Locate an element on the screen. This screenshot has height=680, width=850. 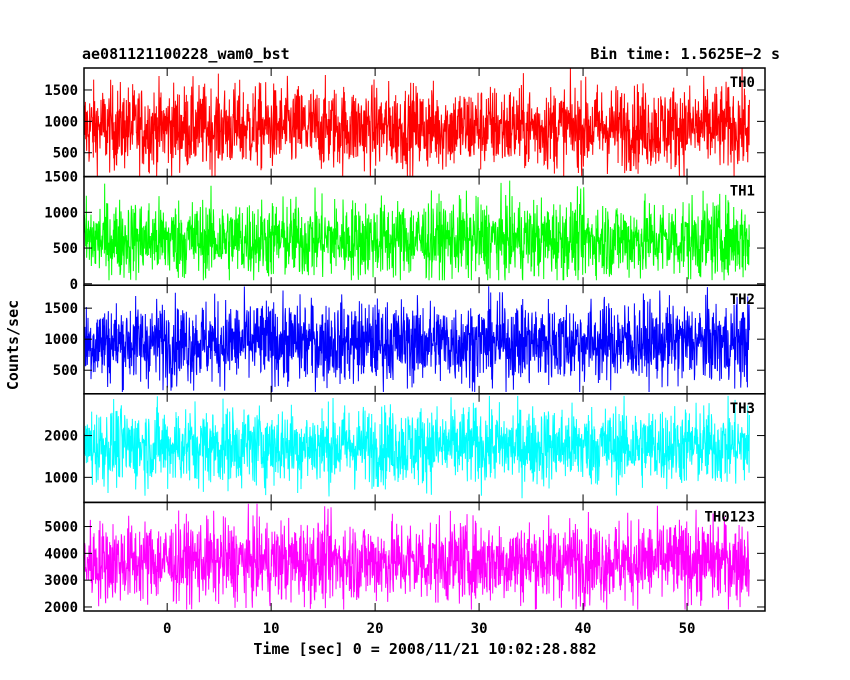
panel-frame is located at coordinates (424, 556).